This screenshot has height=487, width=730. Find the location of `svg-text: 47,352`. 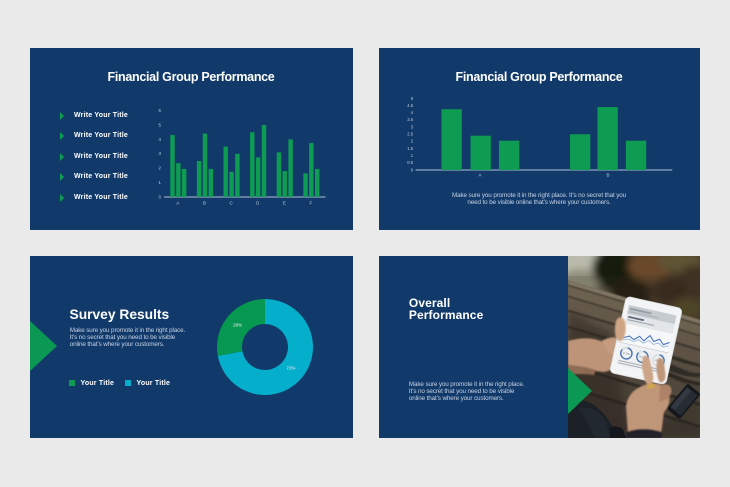

svg-text: 47,352 is located at coordinates (627, 354).